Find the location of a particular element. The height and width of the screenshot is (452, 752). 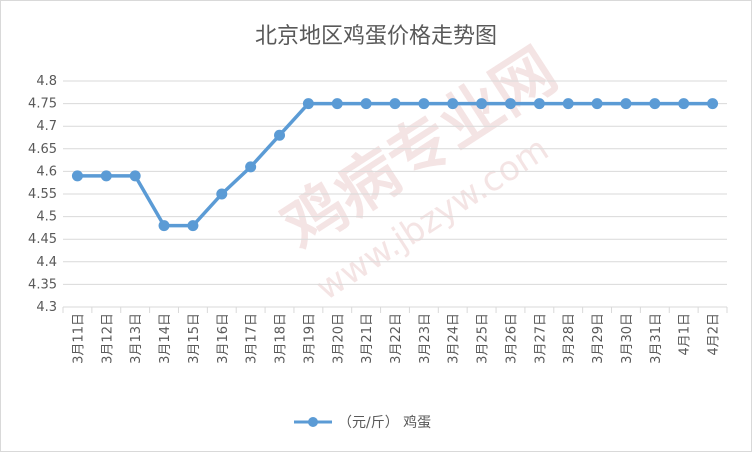

y-tick-label: 4.4 is located at coordinates (46, 262).